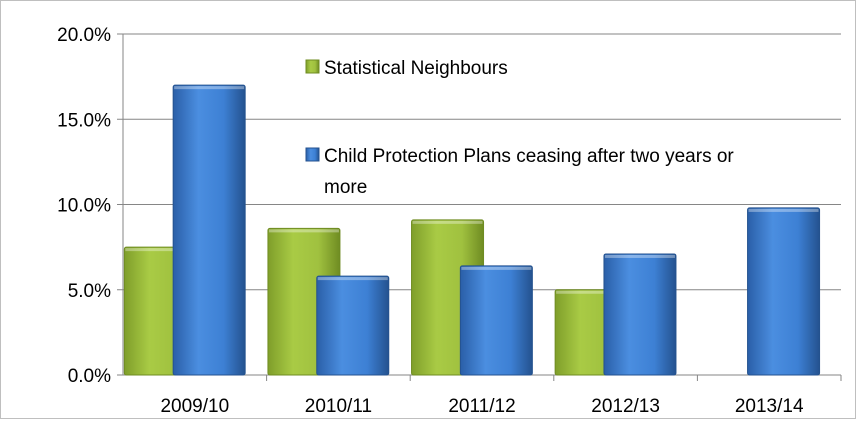 The height and width of the screenshot is (425, 856). I want to click on y-axis-tick-labels: 0.0% 5.0% 10.0% 15.0% 20.0%, so click(84, 206).